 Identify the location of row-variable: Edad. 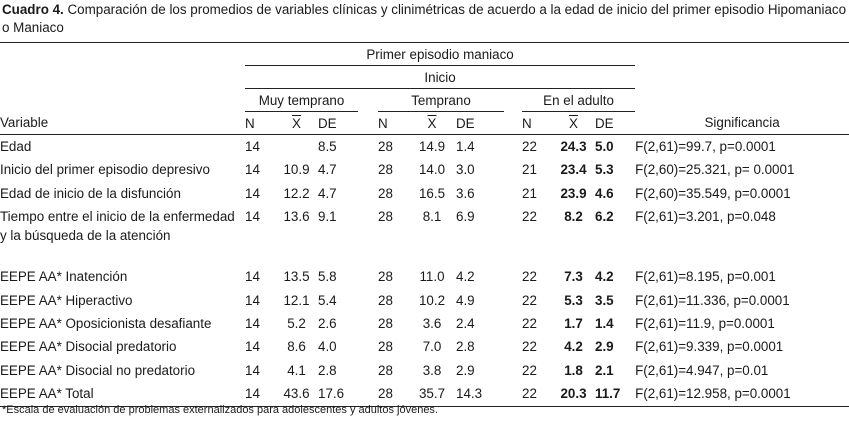
(16, 146).